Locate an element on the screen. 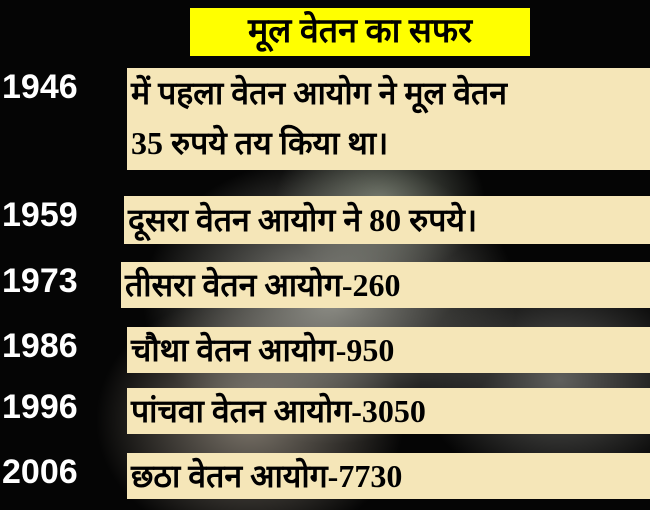 The image size is (650, 510). entry-text: दूसरा वेतन आयोग ने 80 रुपये। is located at coordinates (303, 220).